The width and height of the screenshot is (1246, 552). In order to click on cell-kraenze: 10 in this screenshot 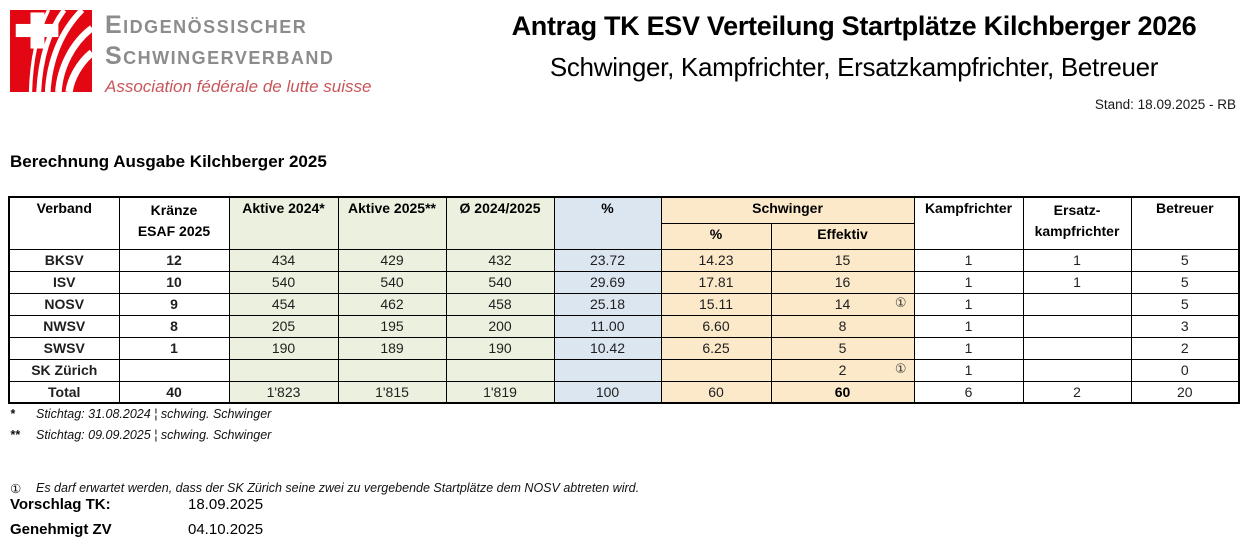, I will do `click(174, 282)`.